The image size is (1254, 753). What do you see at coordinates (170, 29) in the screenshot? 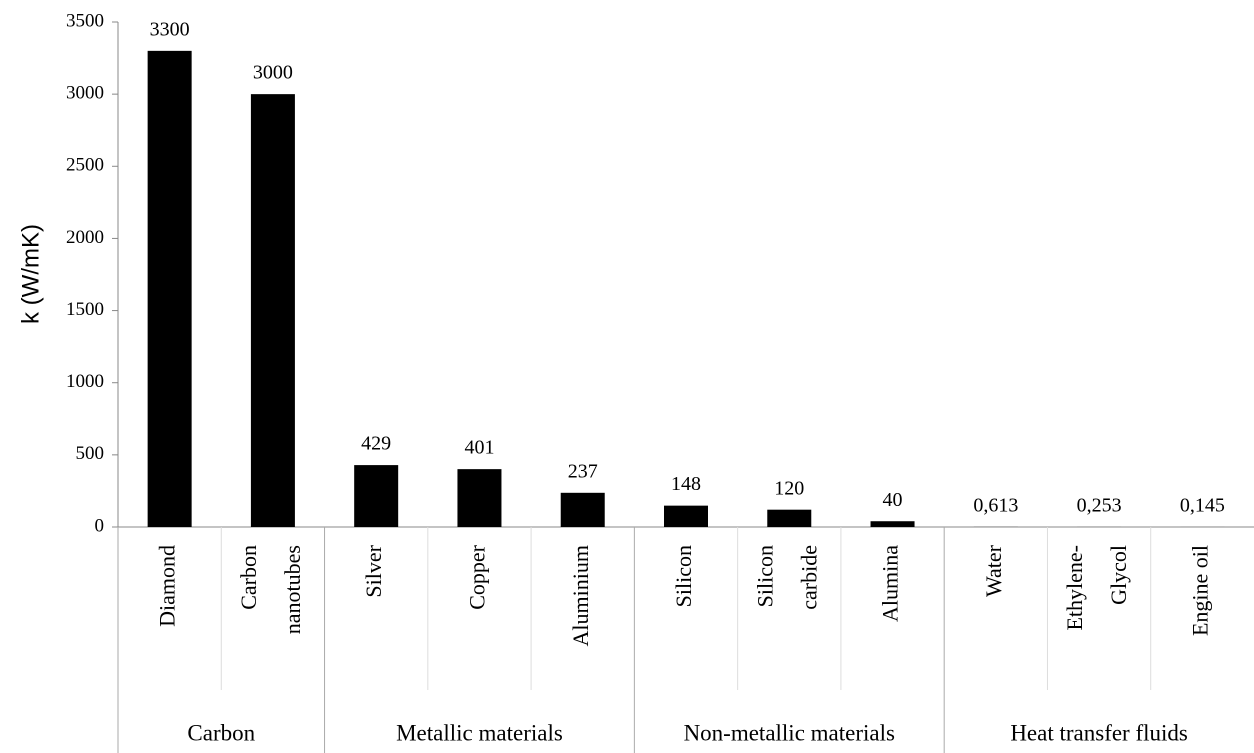
I see `value-label: 3300` at bounding box center [170, 29].